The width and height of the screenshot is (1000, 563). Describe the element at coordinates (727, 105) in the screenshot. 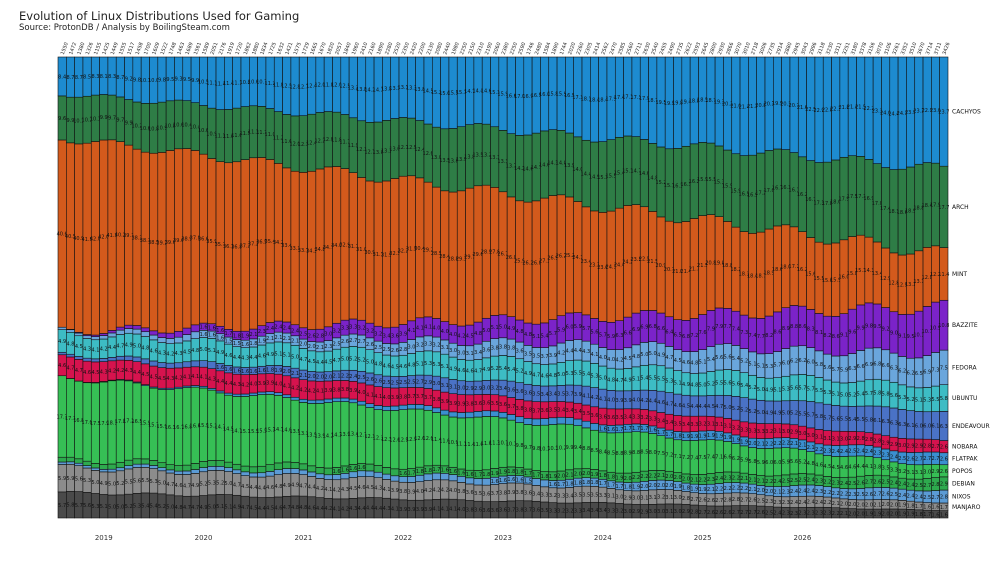

I see `data-label: 20.2` at that location.